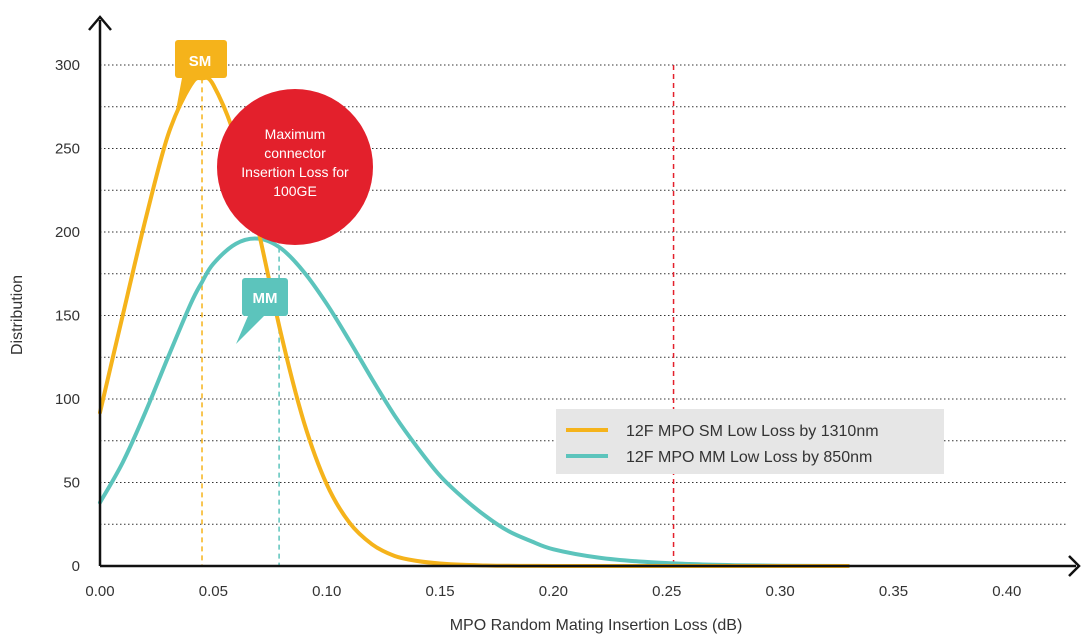  I want to click on annotation-line-3: Insertion Loss for, so click(295, 172).